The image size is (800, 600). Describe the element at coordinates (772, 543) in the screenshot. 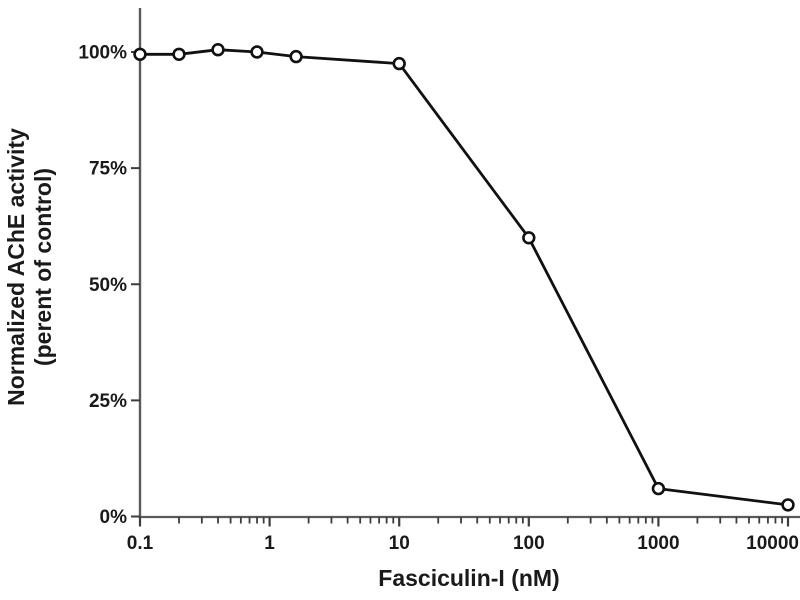

I see `x-axis-tick-label: 10000` at that location.